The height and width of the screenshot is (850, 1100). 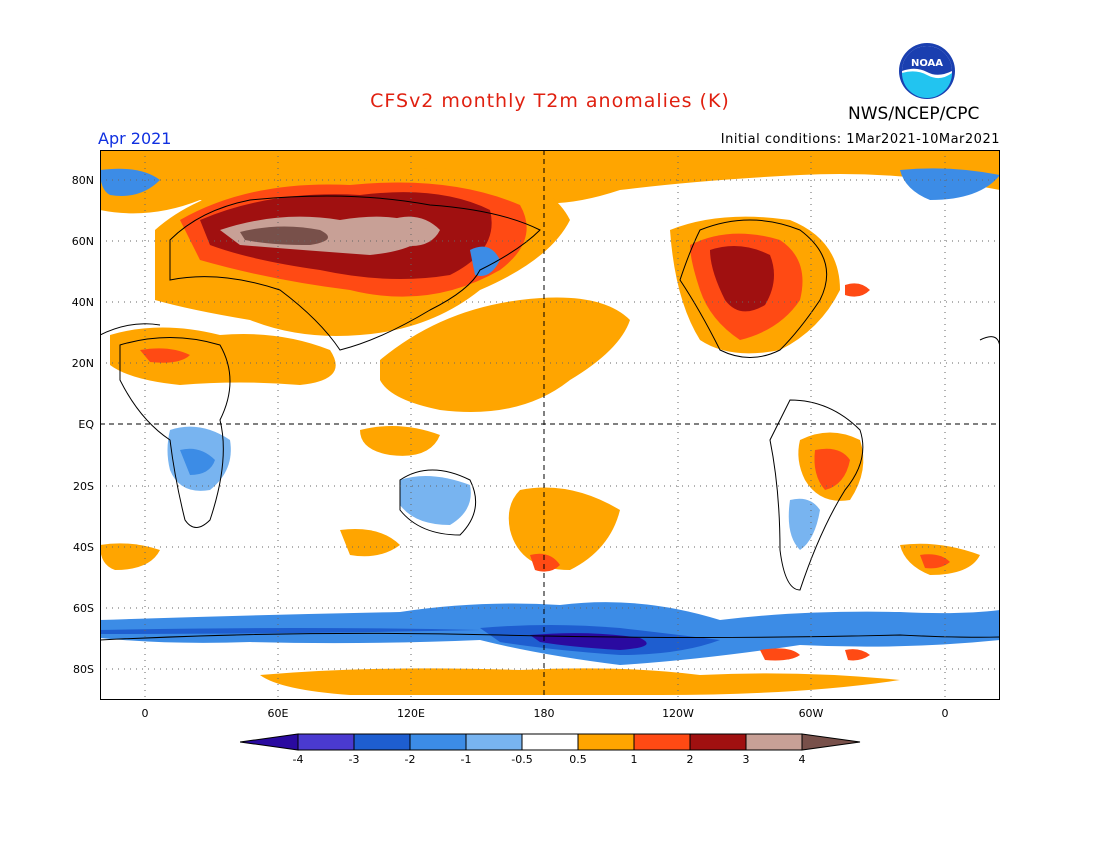 What do you see at coordinates (86, 424) in the screenshot?
I see `lat-label: EQ` at bounding box center [86, 424].